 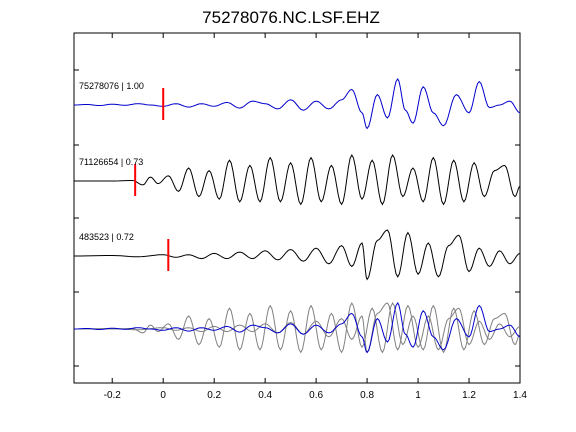 I want to click on x-tick-label: 0.6, so click(x=316, y=395).